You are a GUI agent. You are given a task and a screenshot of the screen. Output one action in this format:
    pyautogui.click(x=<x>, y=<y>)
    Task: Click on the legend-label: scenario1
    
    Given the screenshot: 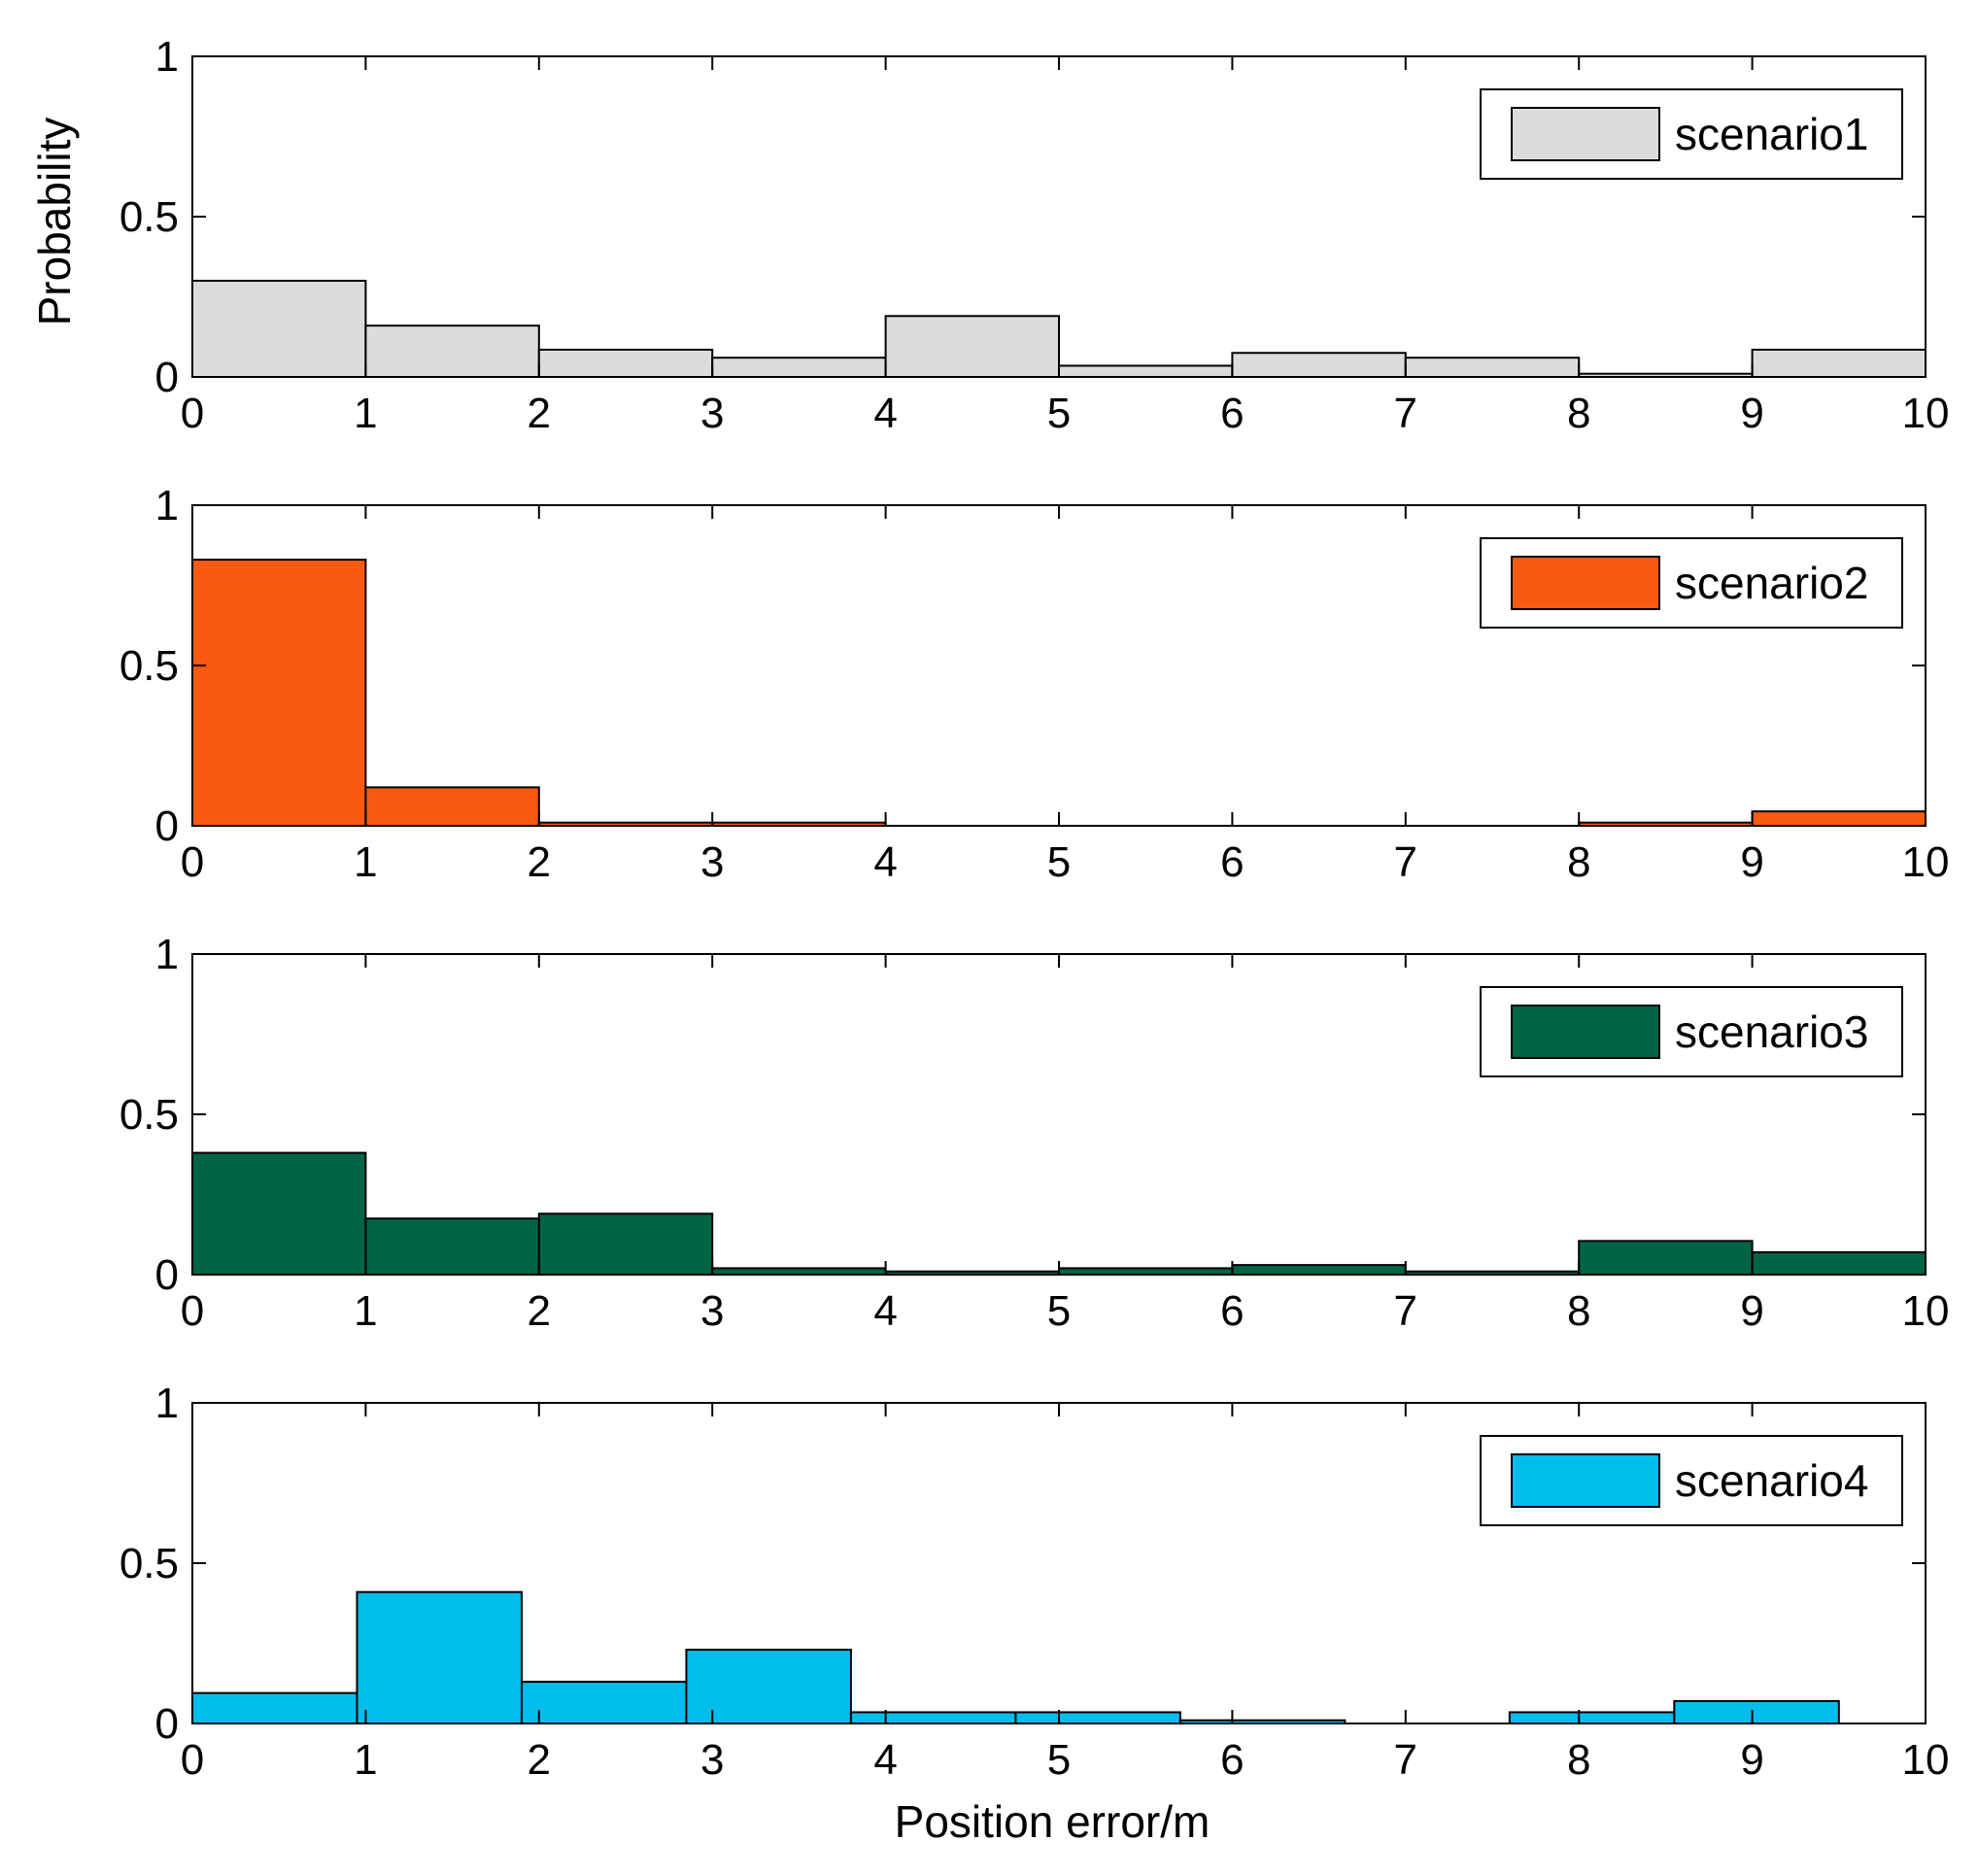 What is the action you would take?
    pyautogui.click(x=1772, y=134)
    